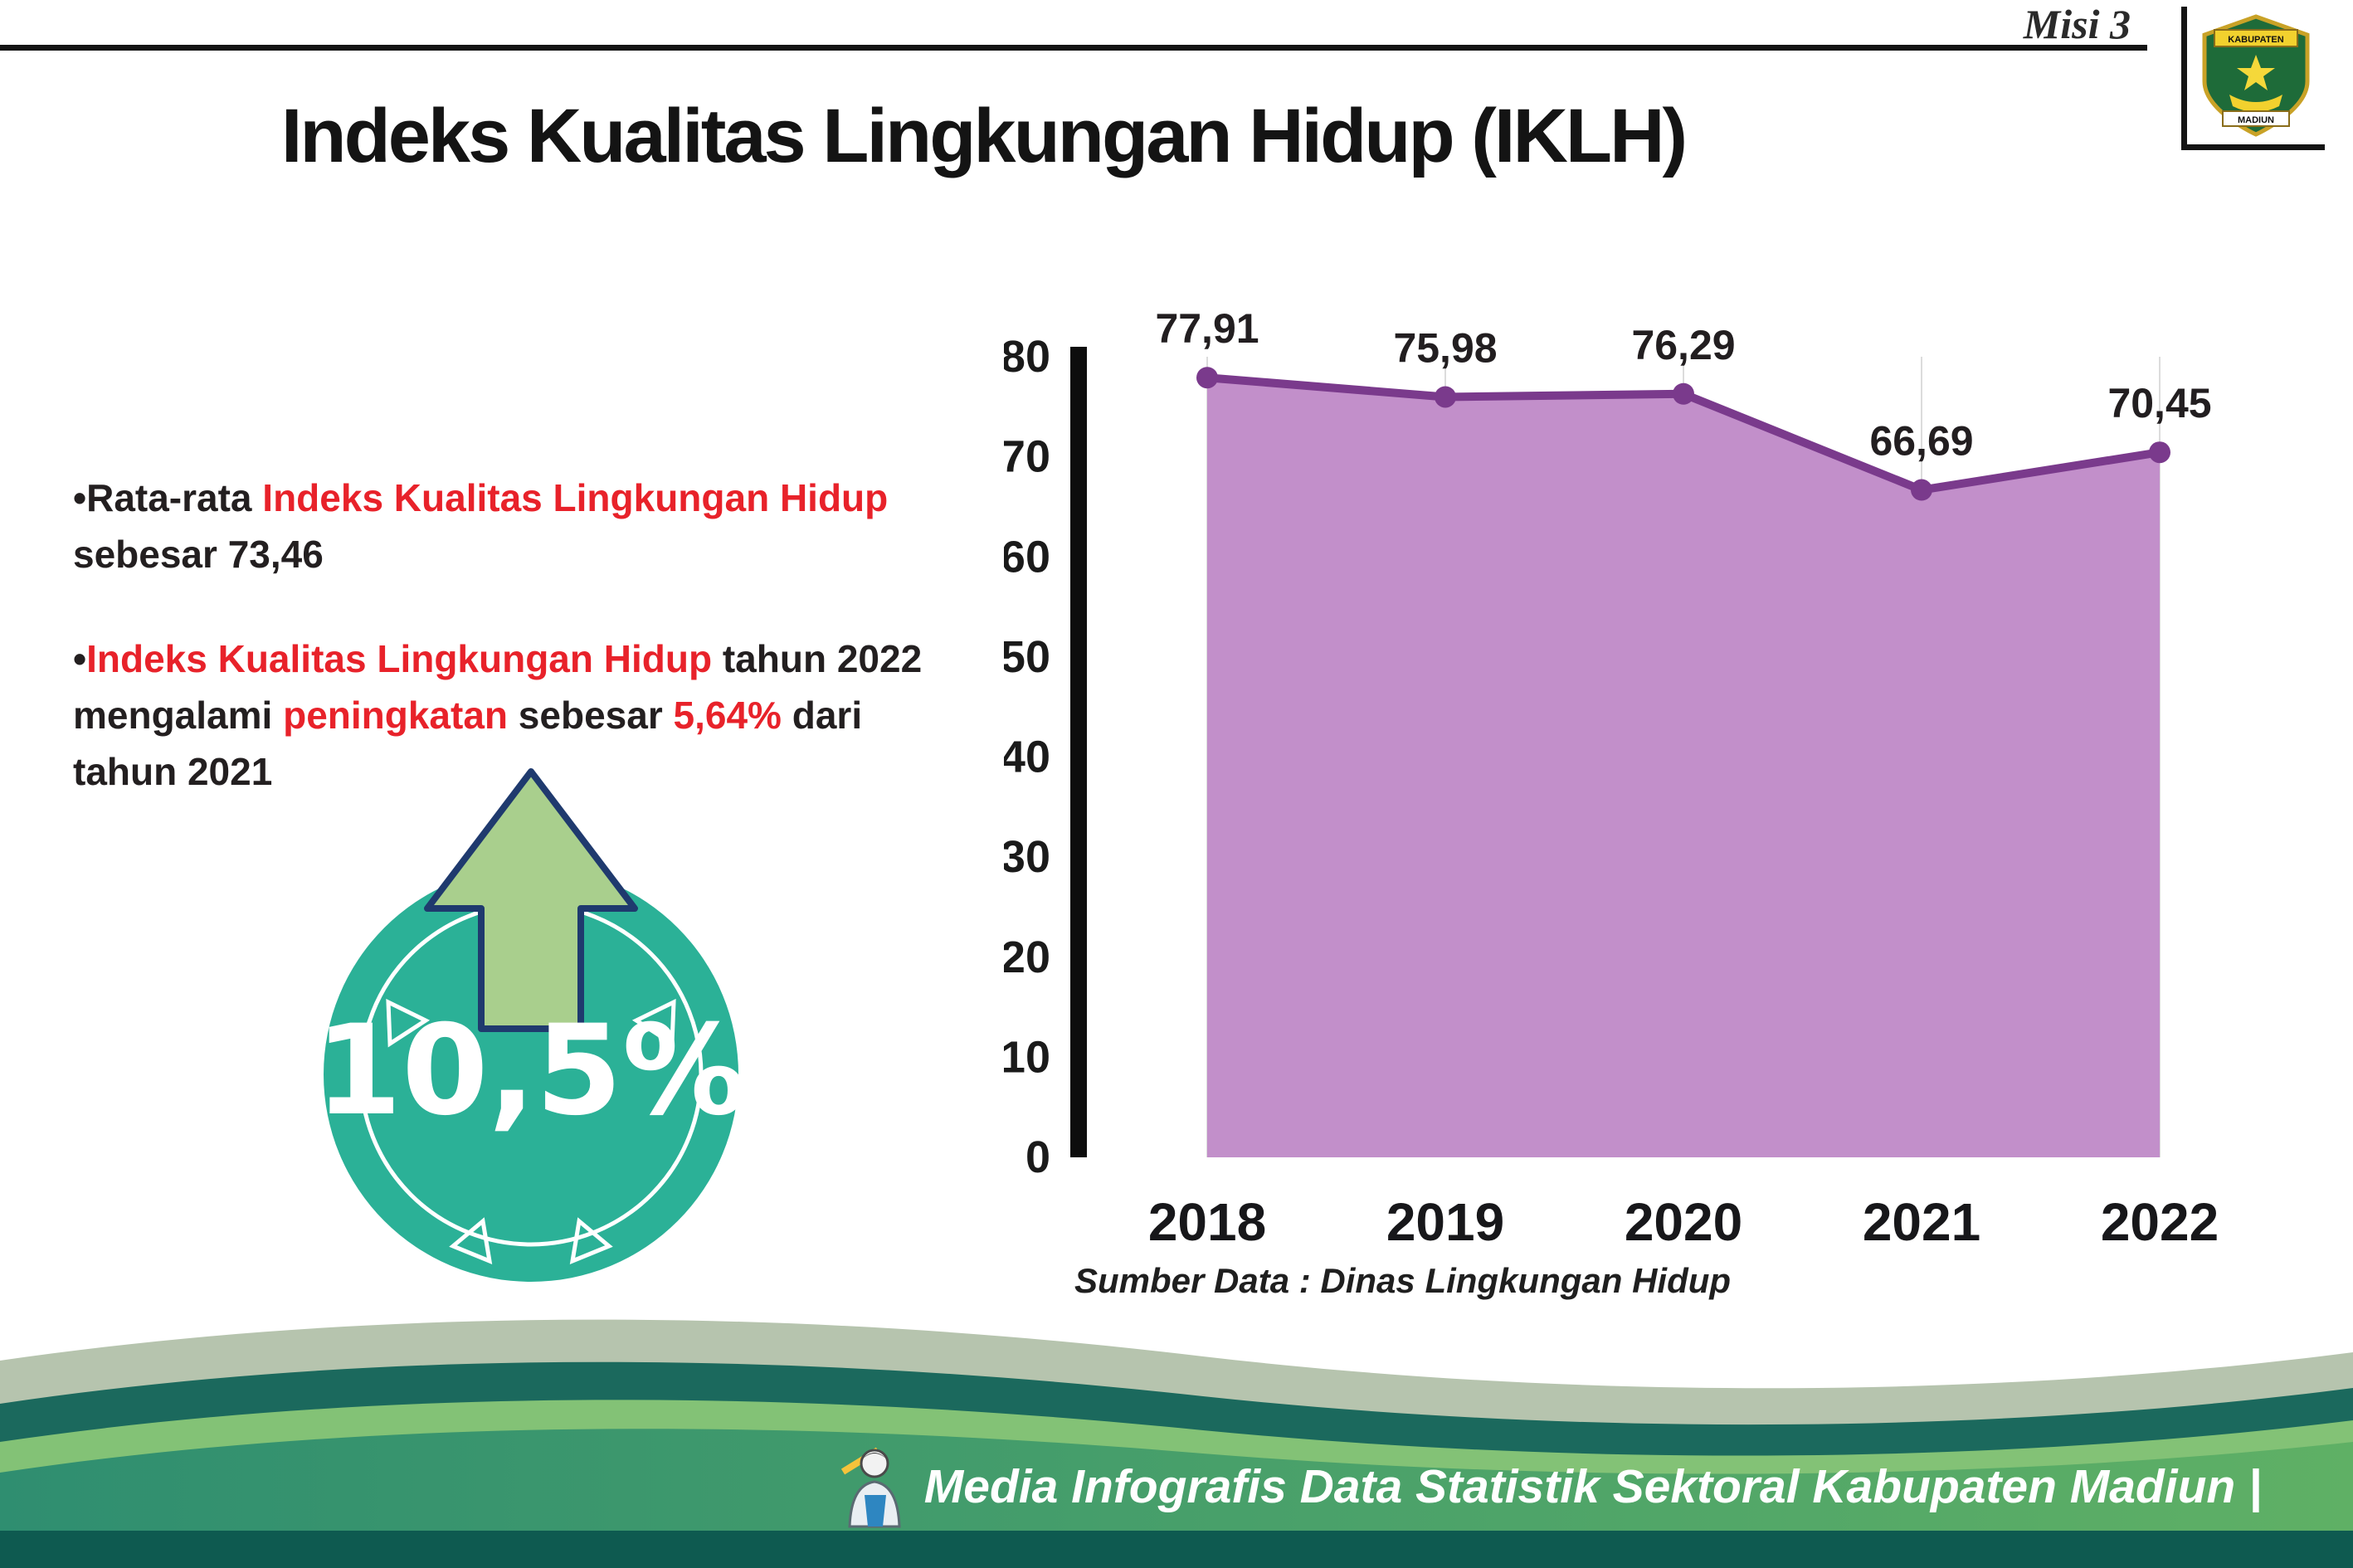 This screenshot has height=1568, width=2353. What do you see at coordinates (2077, 24) in the screenshot?
I see `misi-label: Misi 3` at bounding box center [2077, 24].